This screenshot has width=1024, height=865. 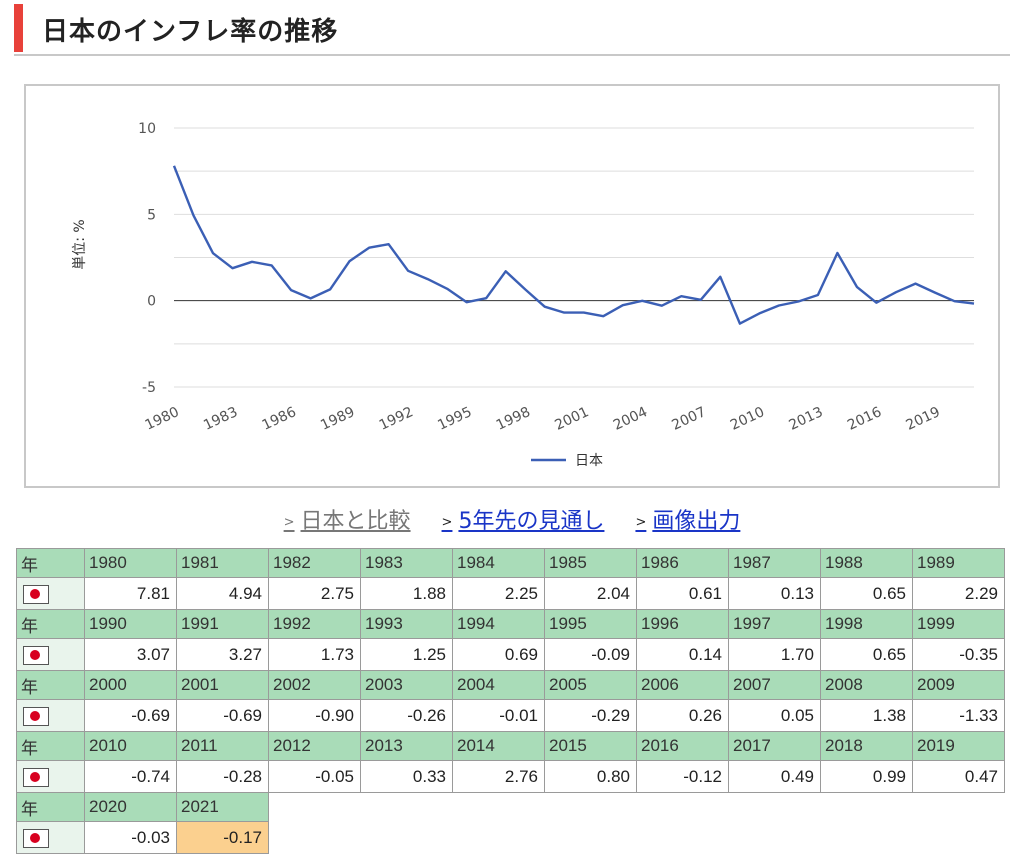 What do you see at coordinates (314, 593) in the screenshot?
I see `value-cell: 2.75` at bounding box center [314, 593].